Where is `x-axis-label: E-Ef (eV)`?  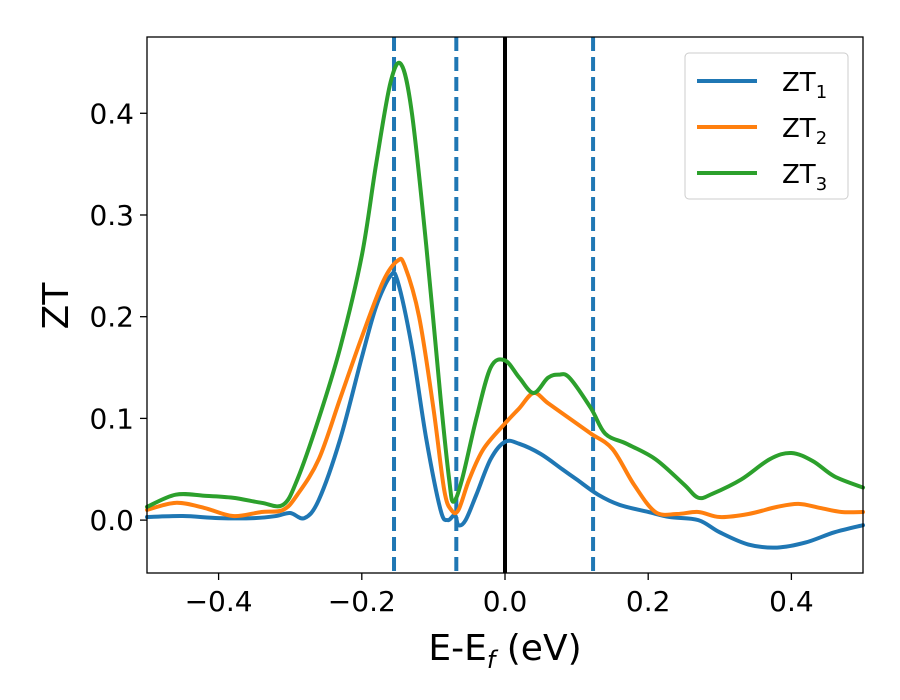
x-axis-label: E-Ef (eV) is located at coordinates (504, 651).